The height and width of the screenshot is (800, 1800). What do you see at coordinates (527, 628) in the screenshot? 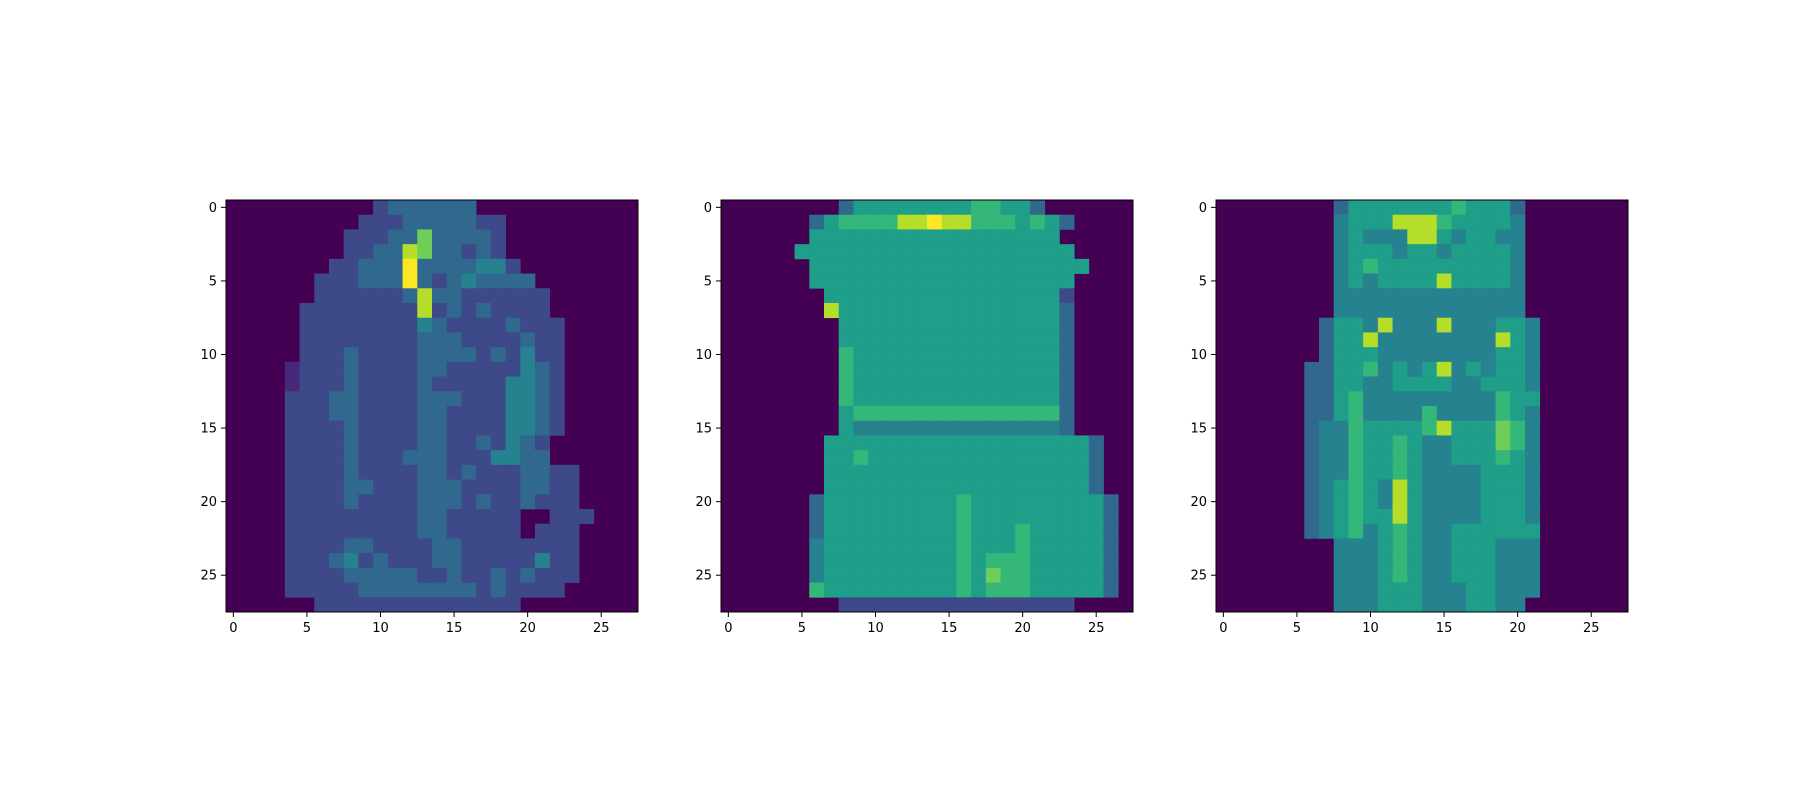
I see `x-tick-label: 20` at bounding box center [527, 628].